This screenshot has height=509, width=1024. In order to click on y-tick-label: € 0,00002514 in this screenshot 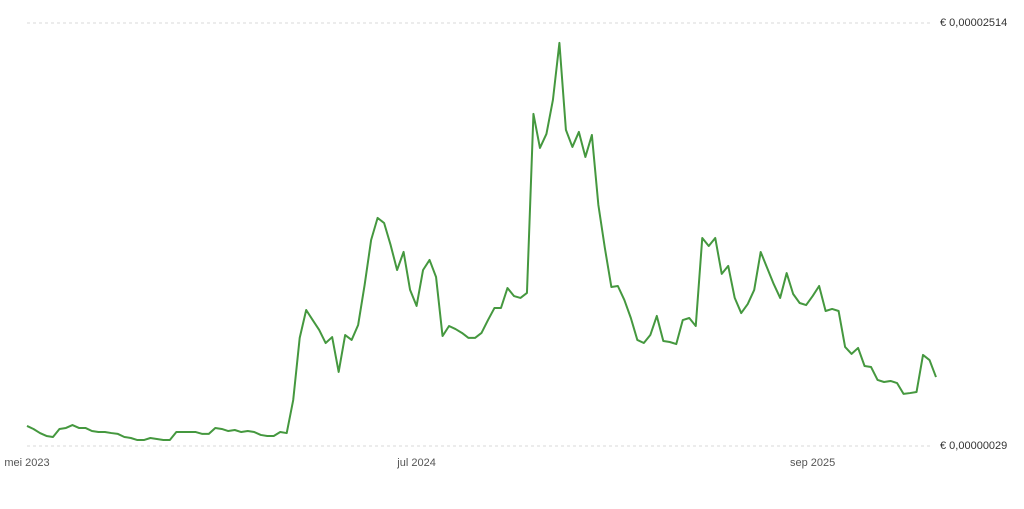, I will do `click(973, 23)`.